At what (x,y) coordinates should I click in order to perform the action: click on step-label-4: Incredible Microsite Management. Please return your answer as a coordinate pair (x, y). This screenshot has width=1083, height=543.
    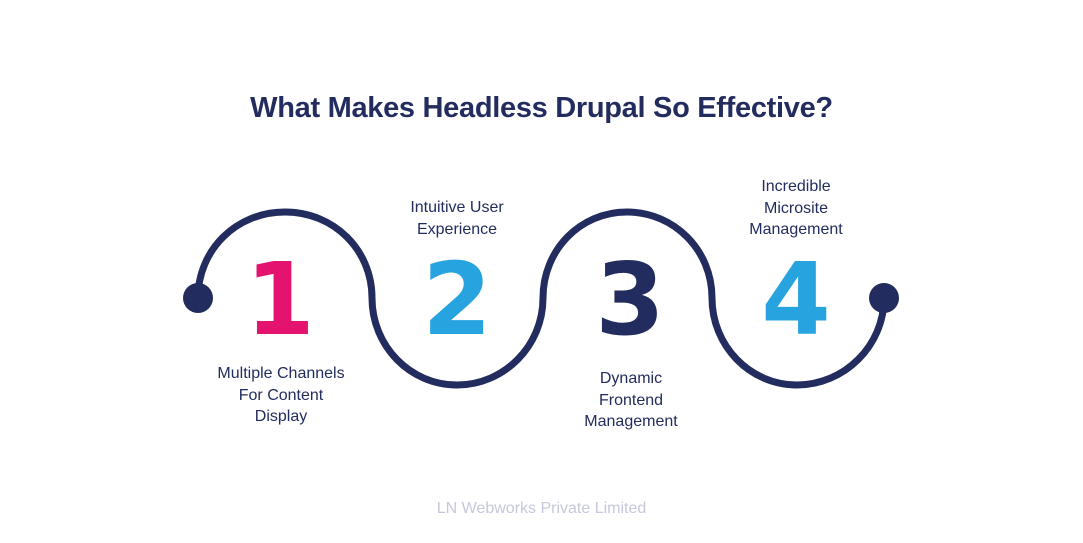
    Looking at the image, I should click on (796, 208).